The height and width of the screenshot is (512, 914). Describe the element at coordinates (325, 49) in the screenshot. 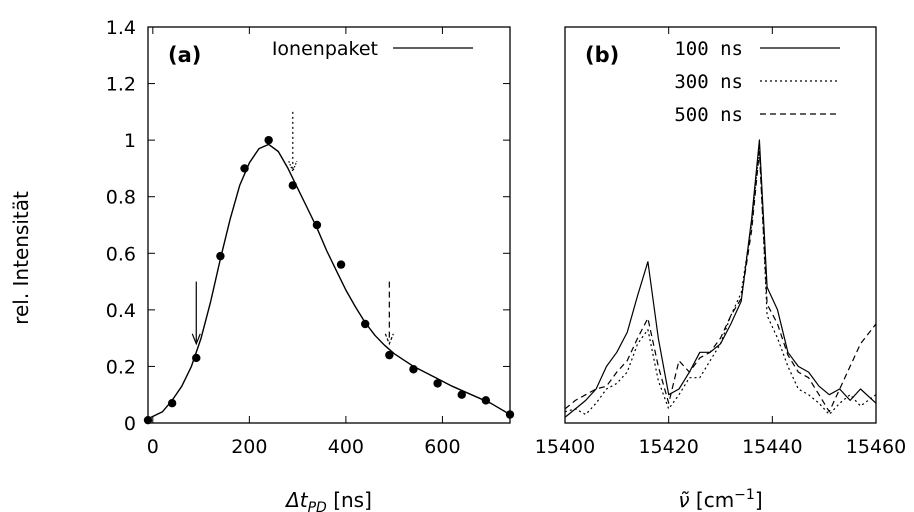

I see `legend-label-a: Ionenpaket` at that location.